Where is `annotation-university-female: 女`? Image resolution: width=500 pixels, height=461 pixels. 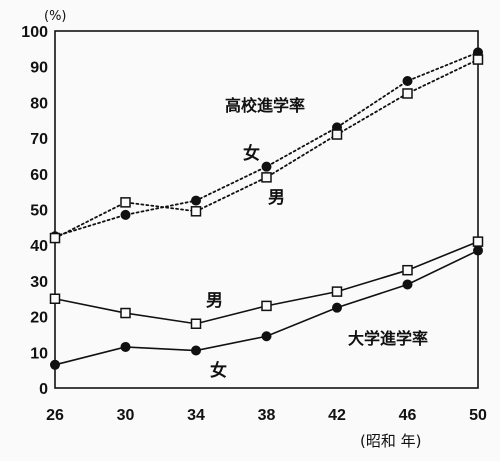
annotation-university-female: 女 is located at coordinates (218, 370).